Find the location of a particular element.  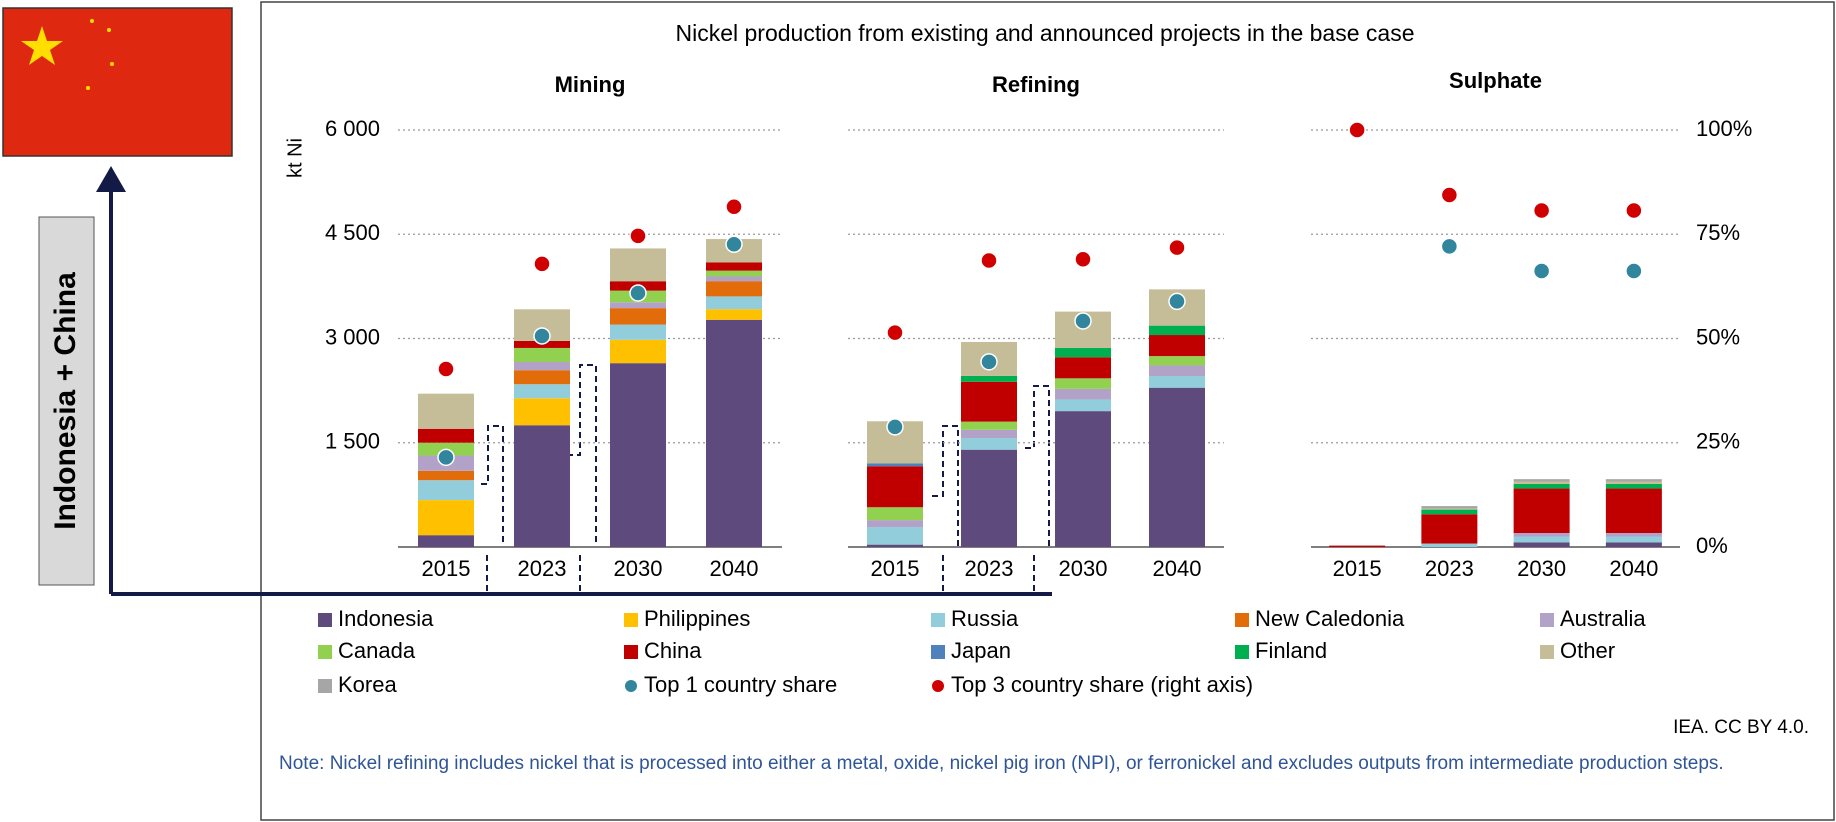

y2-tick-label: 100% is located at coordinates (1724, 128).